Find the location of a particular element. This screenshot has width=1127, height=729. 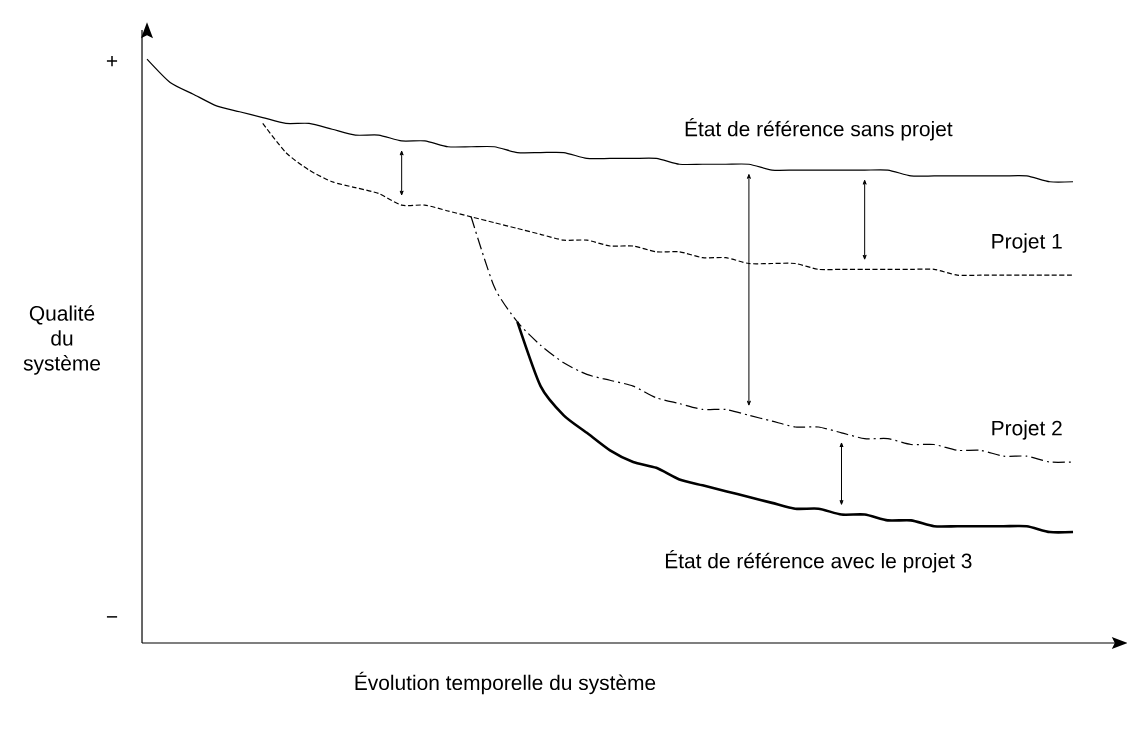

x-axis-title: Évolution temporelle du système is located at coordinates (505, 683).